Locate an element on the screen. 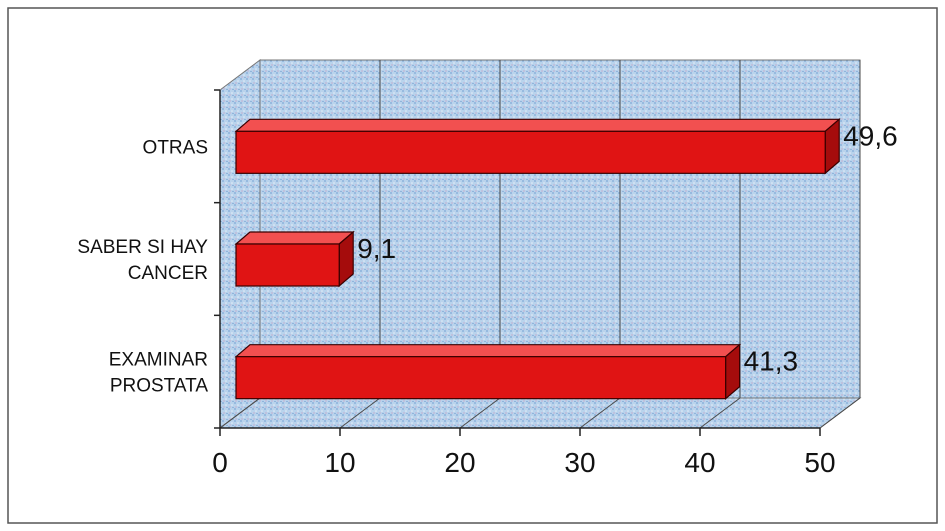  x-tick-labels: 0 10 20 30 40 50 is located at coordinates (523, 462).